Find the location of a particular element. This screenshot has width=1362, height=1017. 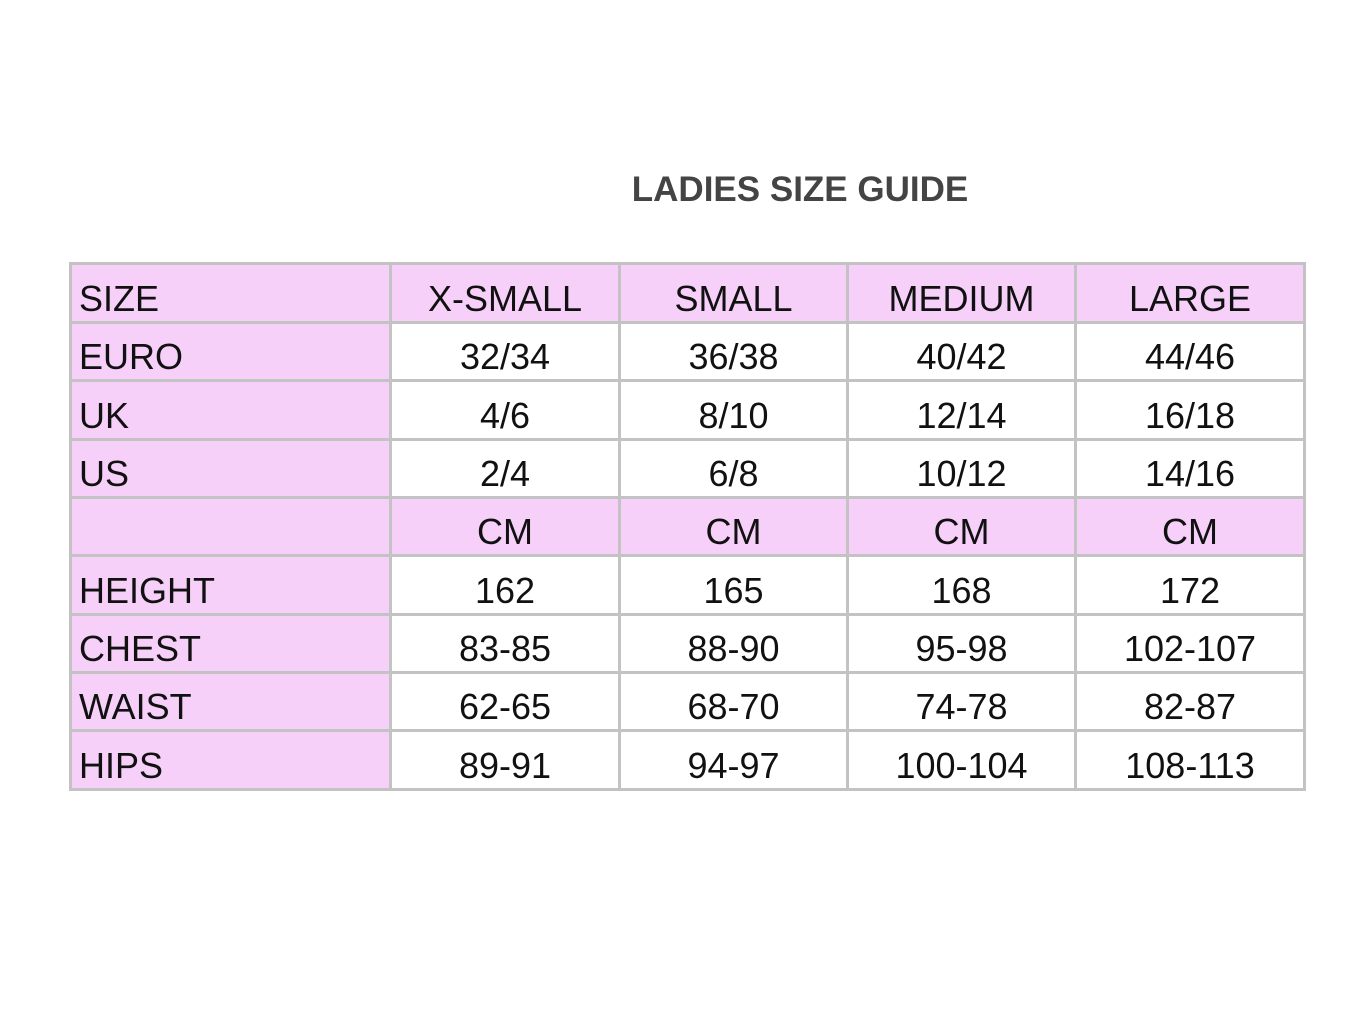

table-row: EURO 32/34 36/38 40/42 44/46 is located at coordinates (687, 351).